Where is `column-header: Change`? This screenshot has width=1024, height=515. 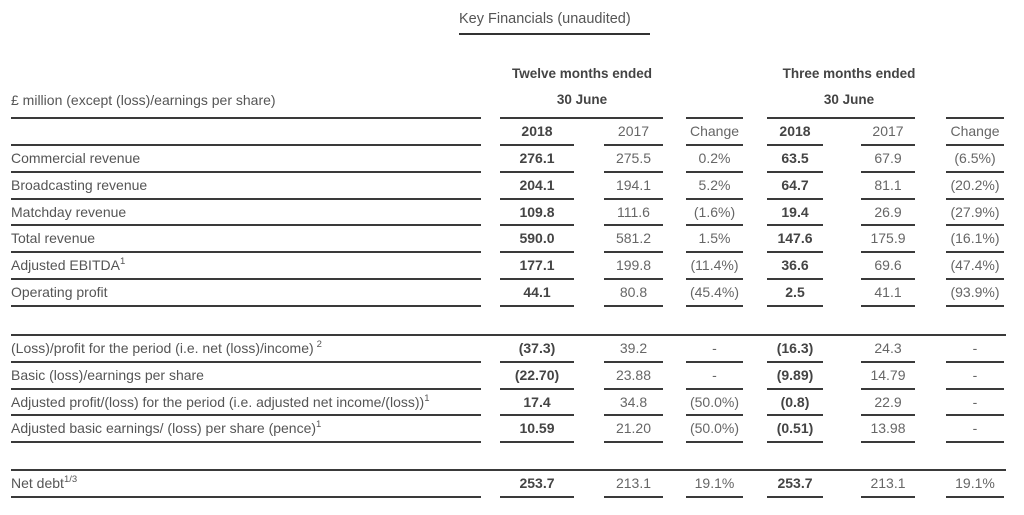
column-header: Change is located at coordinates (975, 131).